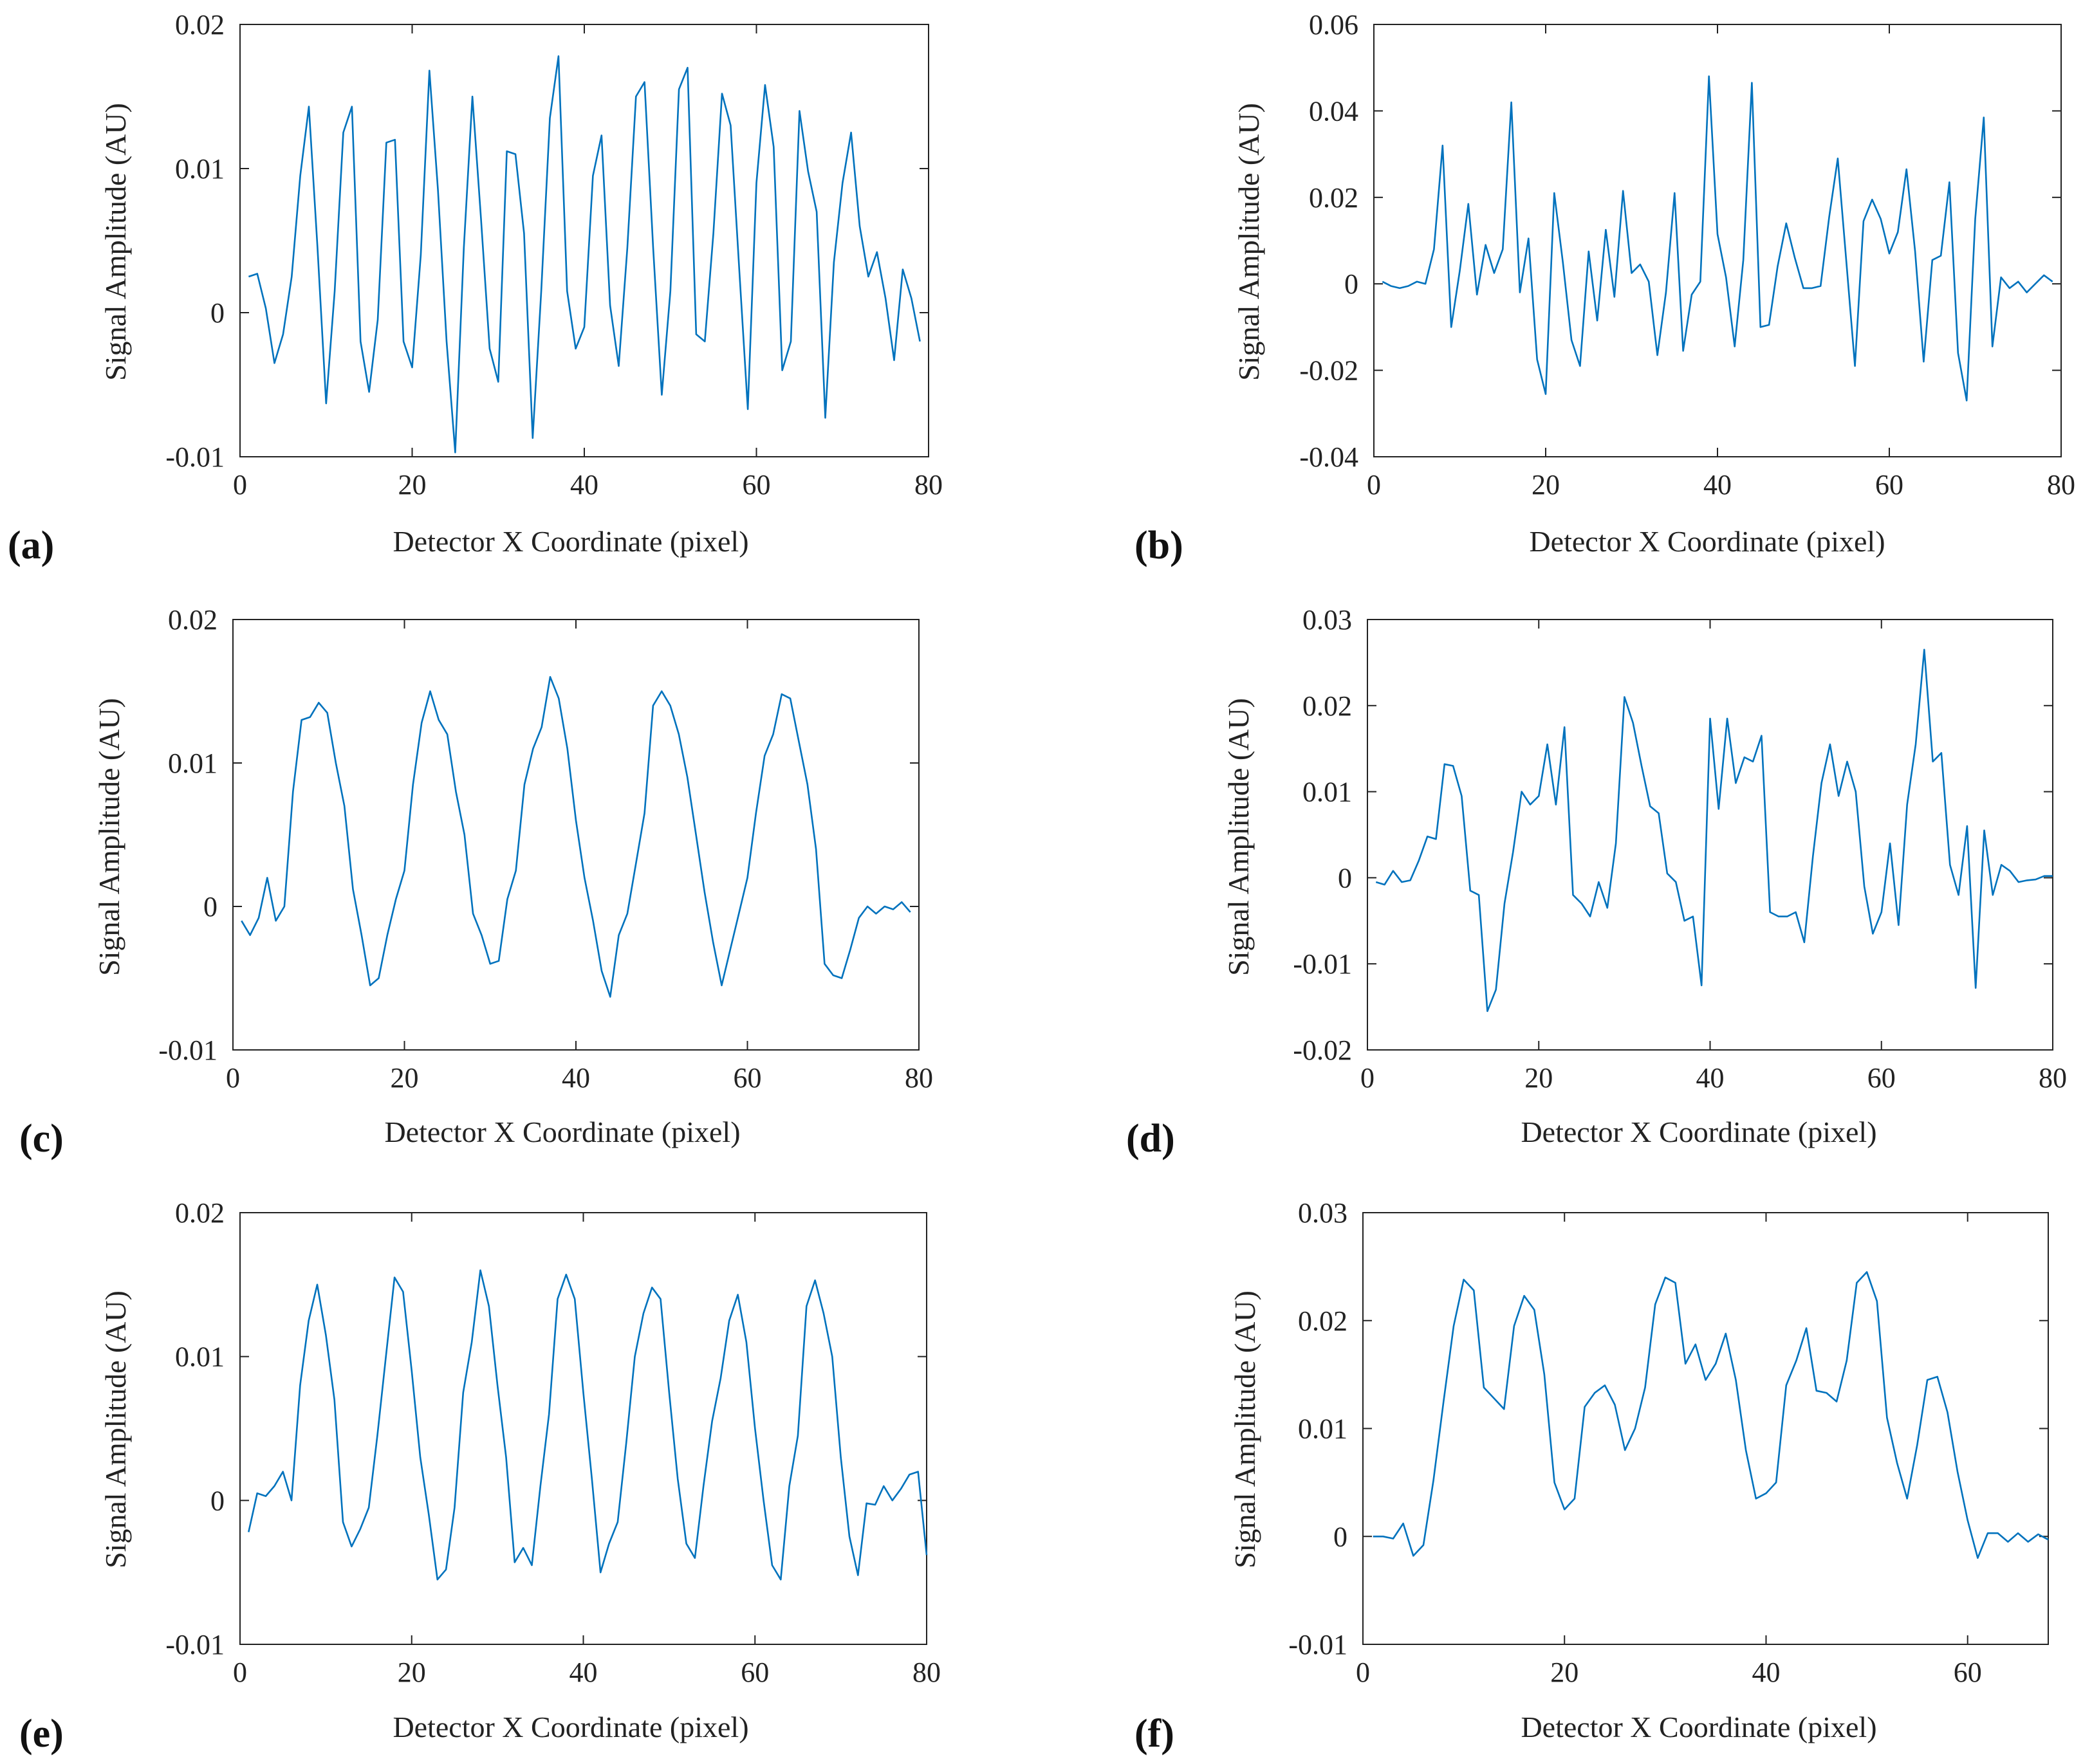  What do you see at coordinates (41, 1734) in the screenshot?
I see `panel-label: (e)` at bounding box center [41, 1734].